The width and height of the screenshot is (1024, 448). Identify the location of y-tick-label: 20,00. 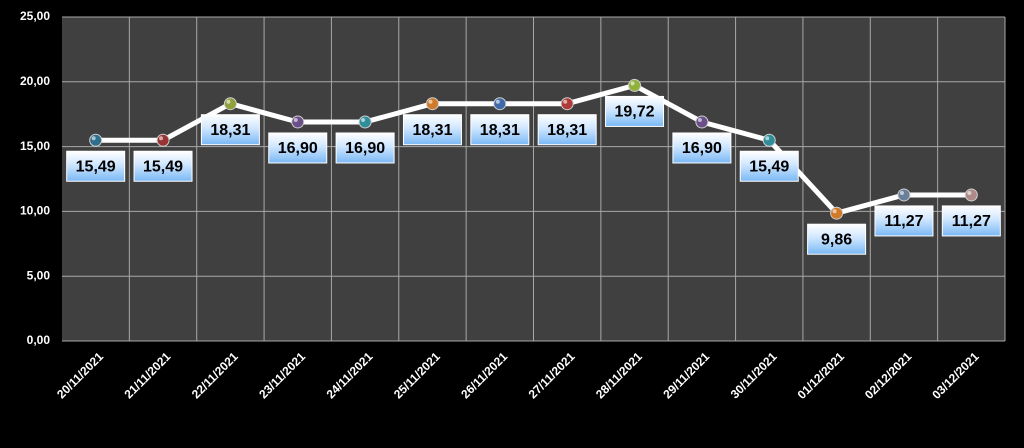
(35, 81).